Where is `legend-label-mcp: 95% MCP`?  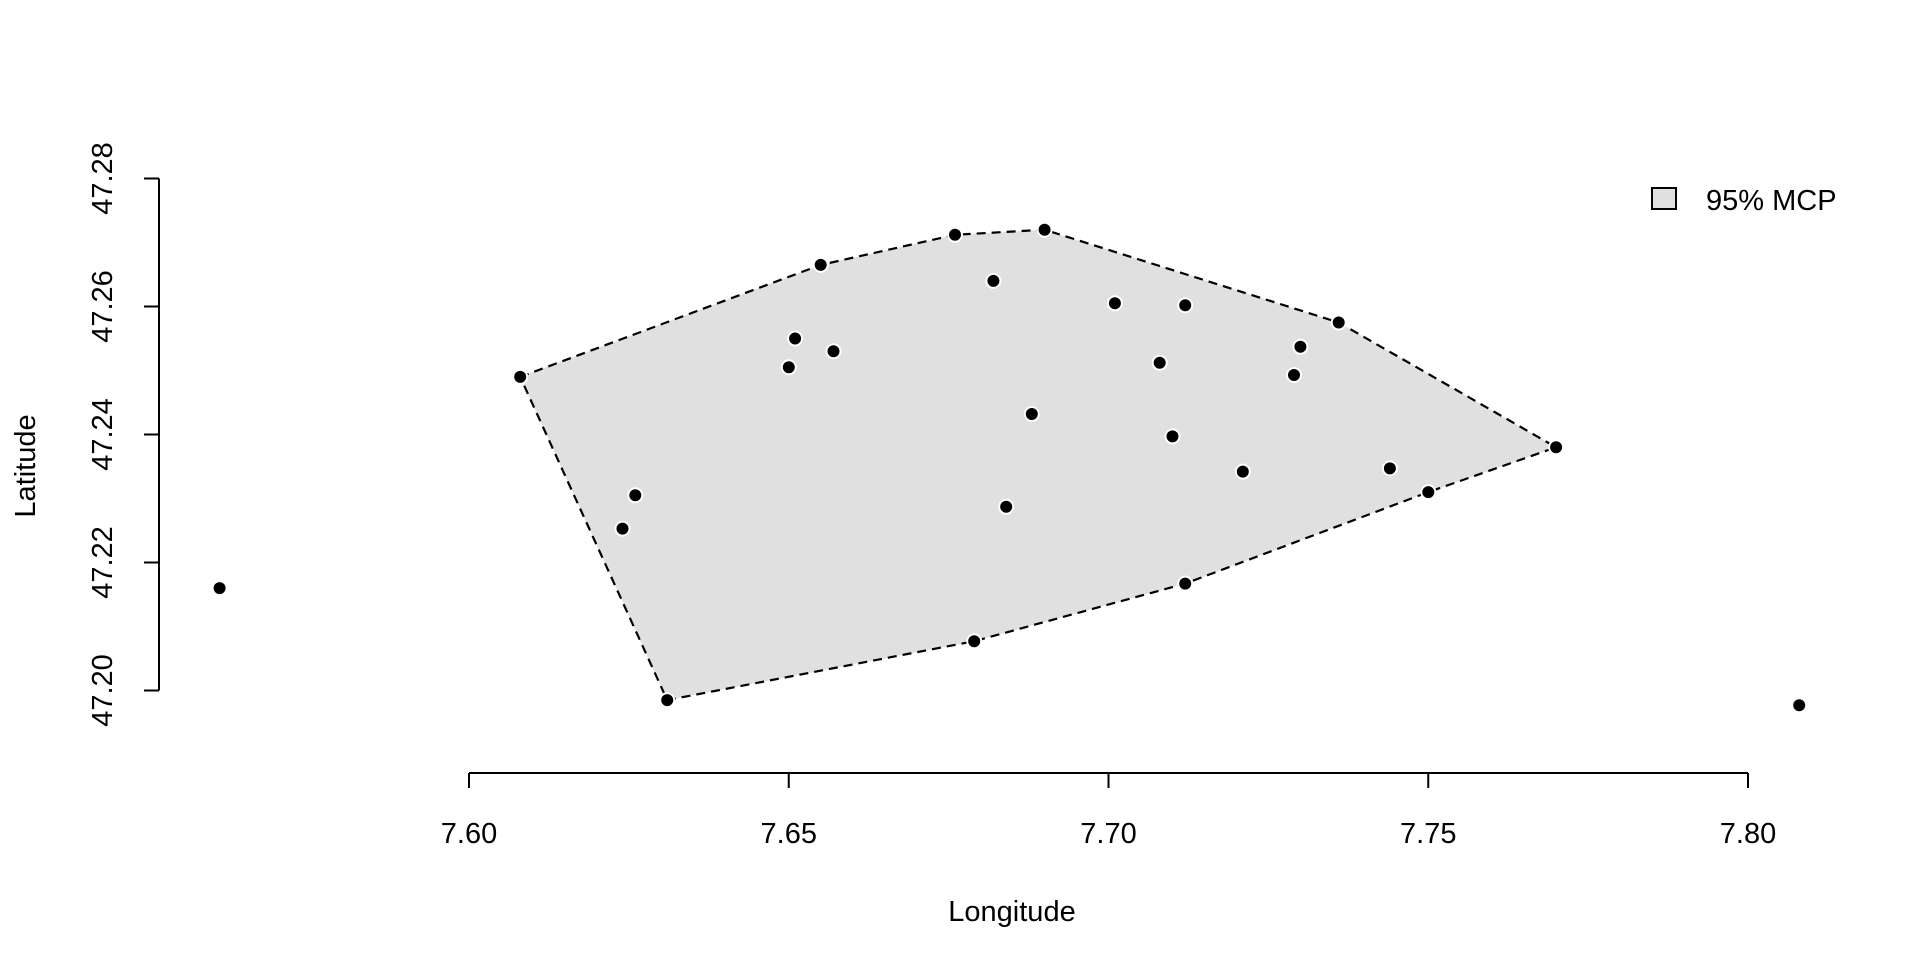 legend-label-mcp: 95% MCP is located at coordinates (1771, 201).